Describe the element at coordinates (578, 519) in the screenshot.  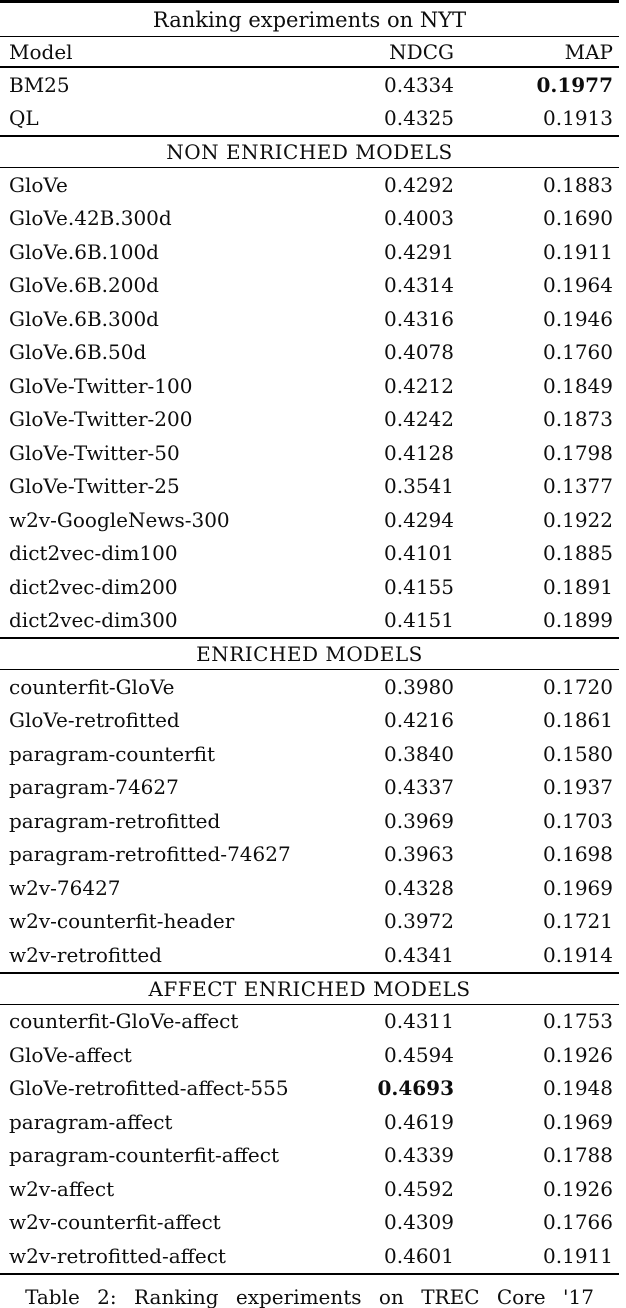
I see `map-cell: 0.1922` at that location.